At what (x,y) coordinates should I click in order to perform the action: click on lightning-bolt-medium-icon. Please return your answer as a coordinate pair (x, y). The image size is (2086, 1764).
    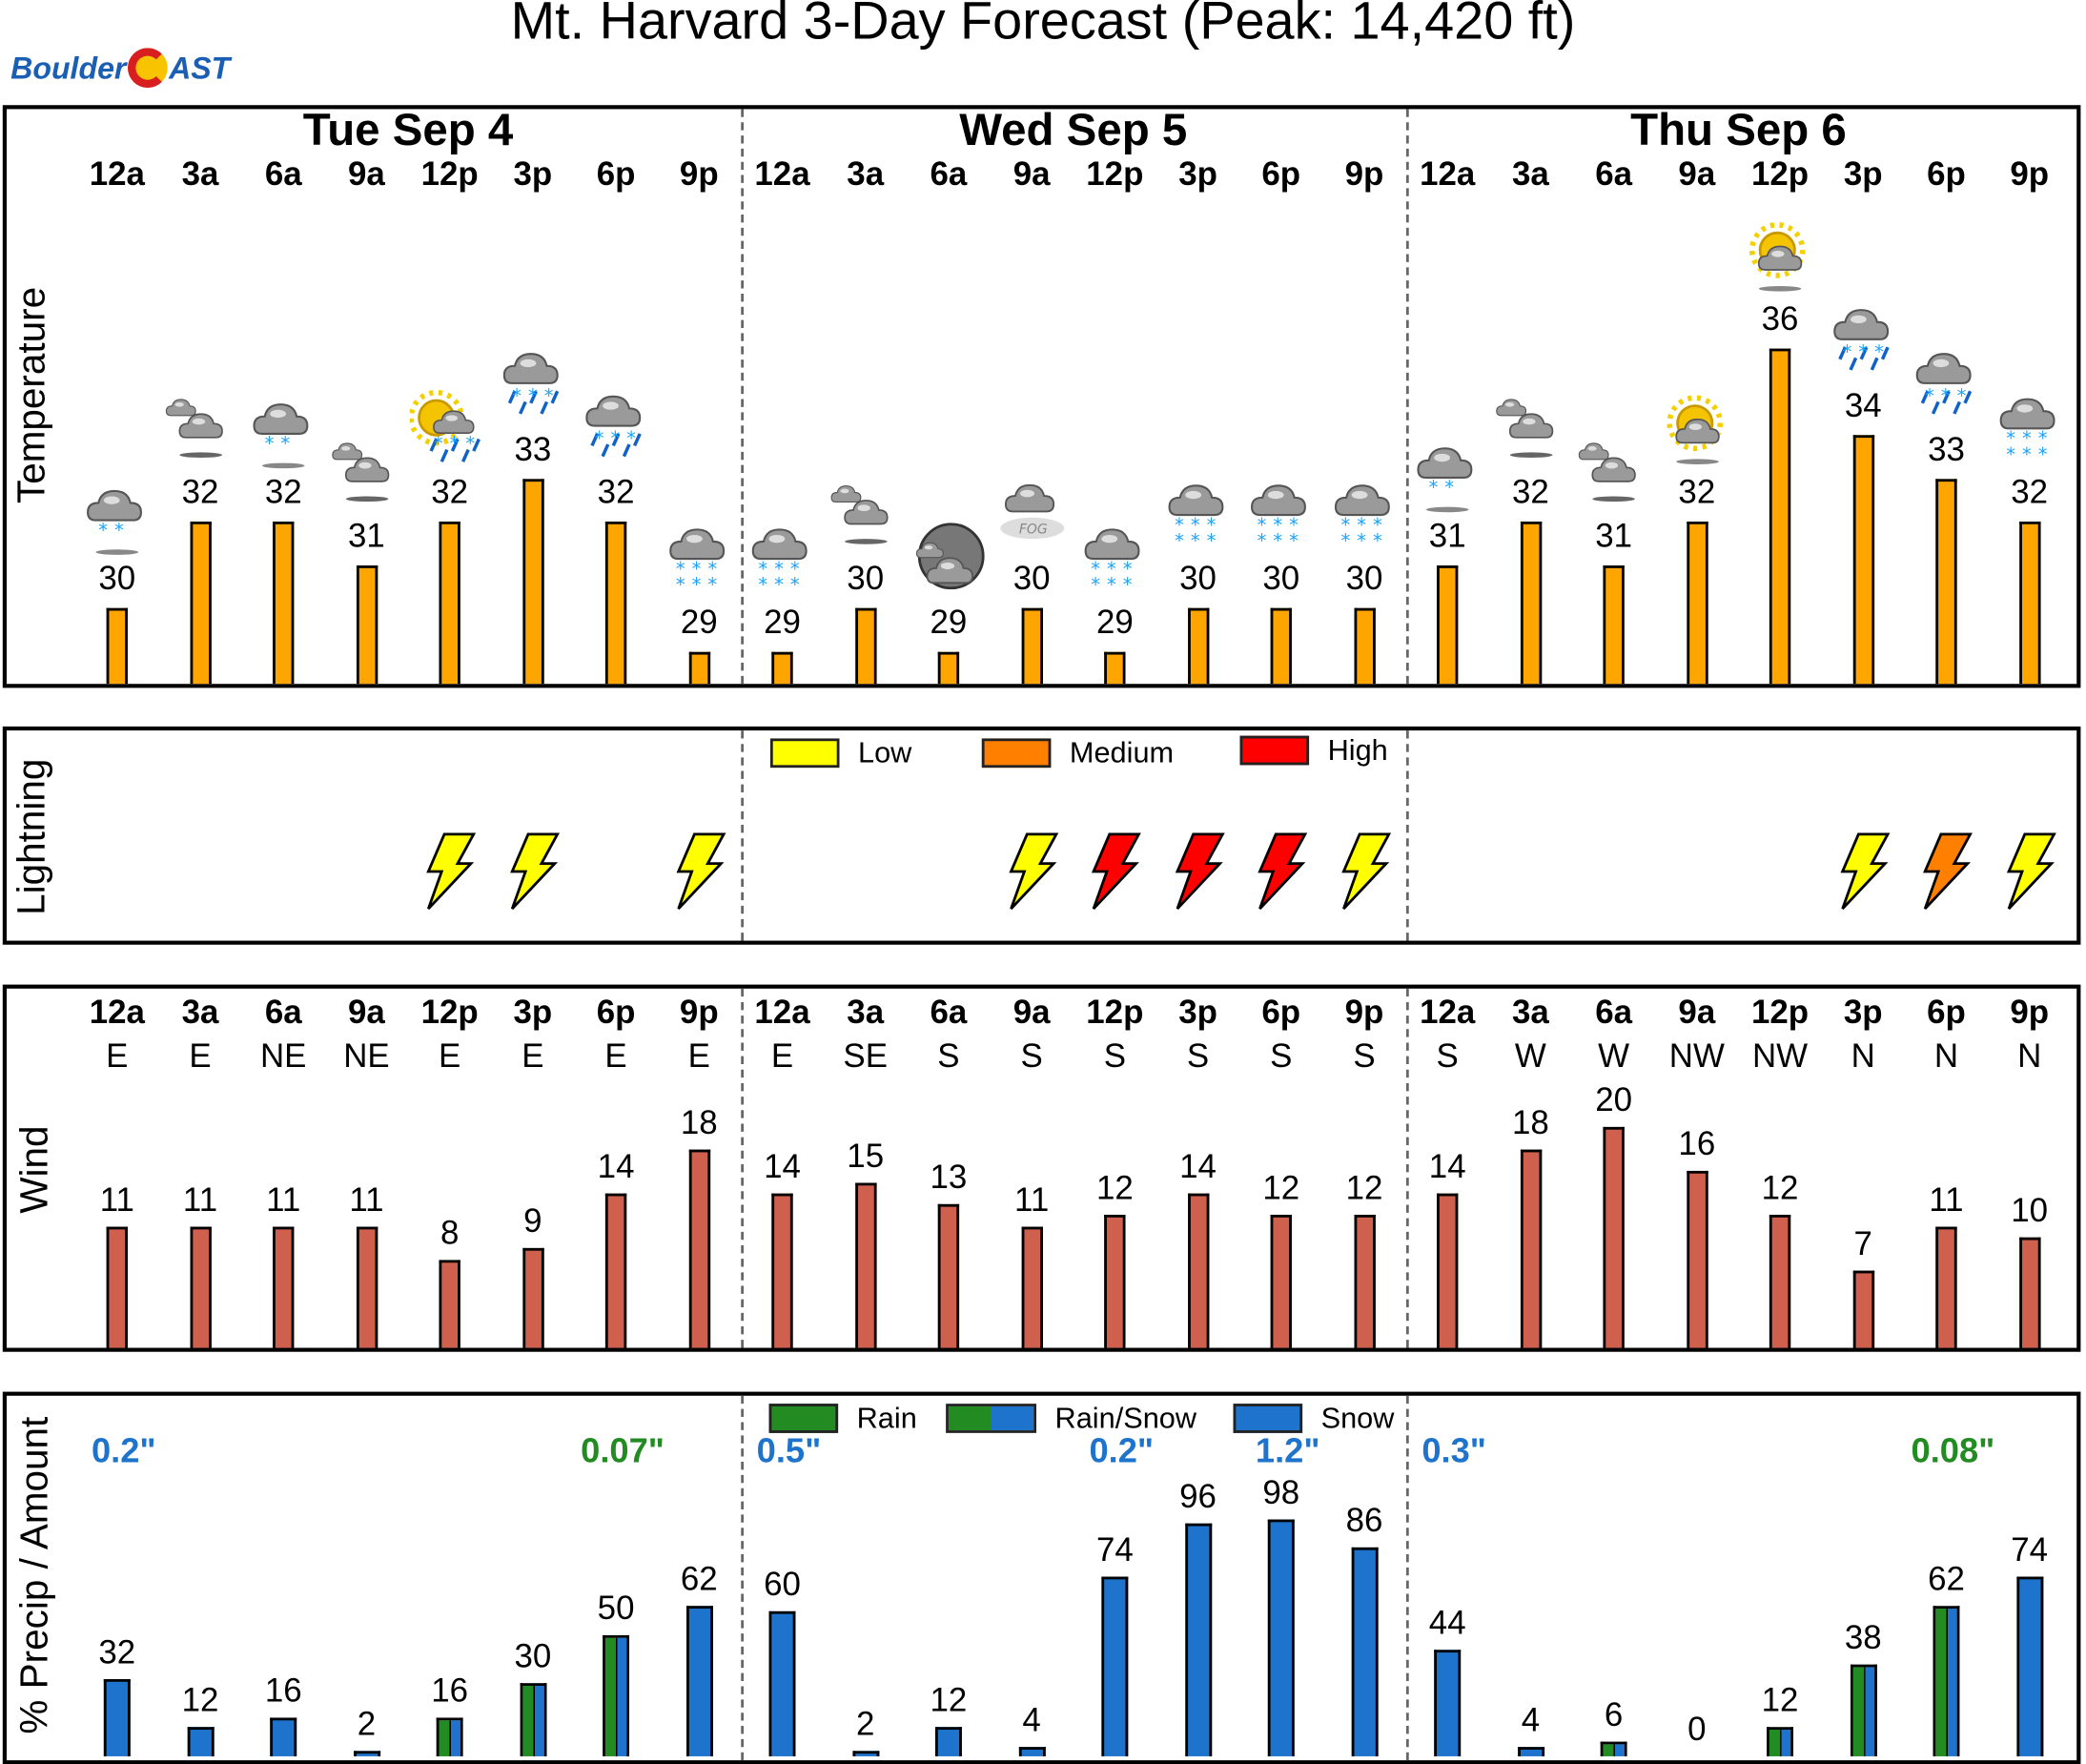
    Looking at the image, I should click on (1947, 874).